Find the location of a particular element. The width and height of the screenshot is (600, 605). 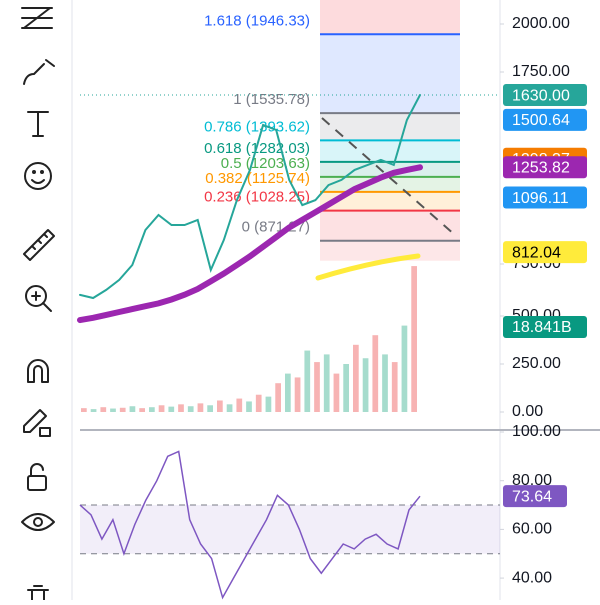

rsi-tag: 73.64 is located at coordinates (532, 496).